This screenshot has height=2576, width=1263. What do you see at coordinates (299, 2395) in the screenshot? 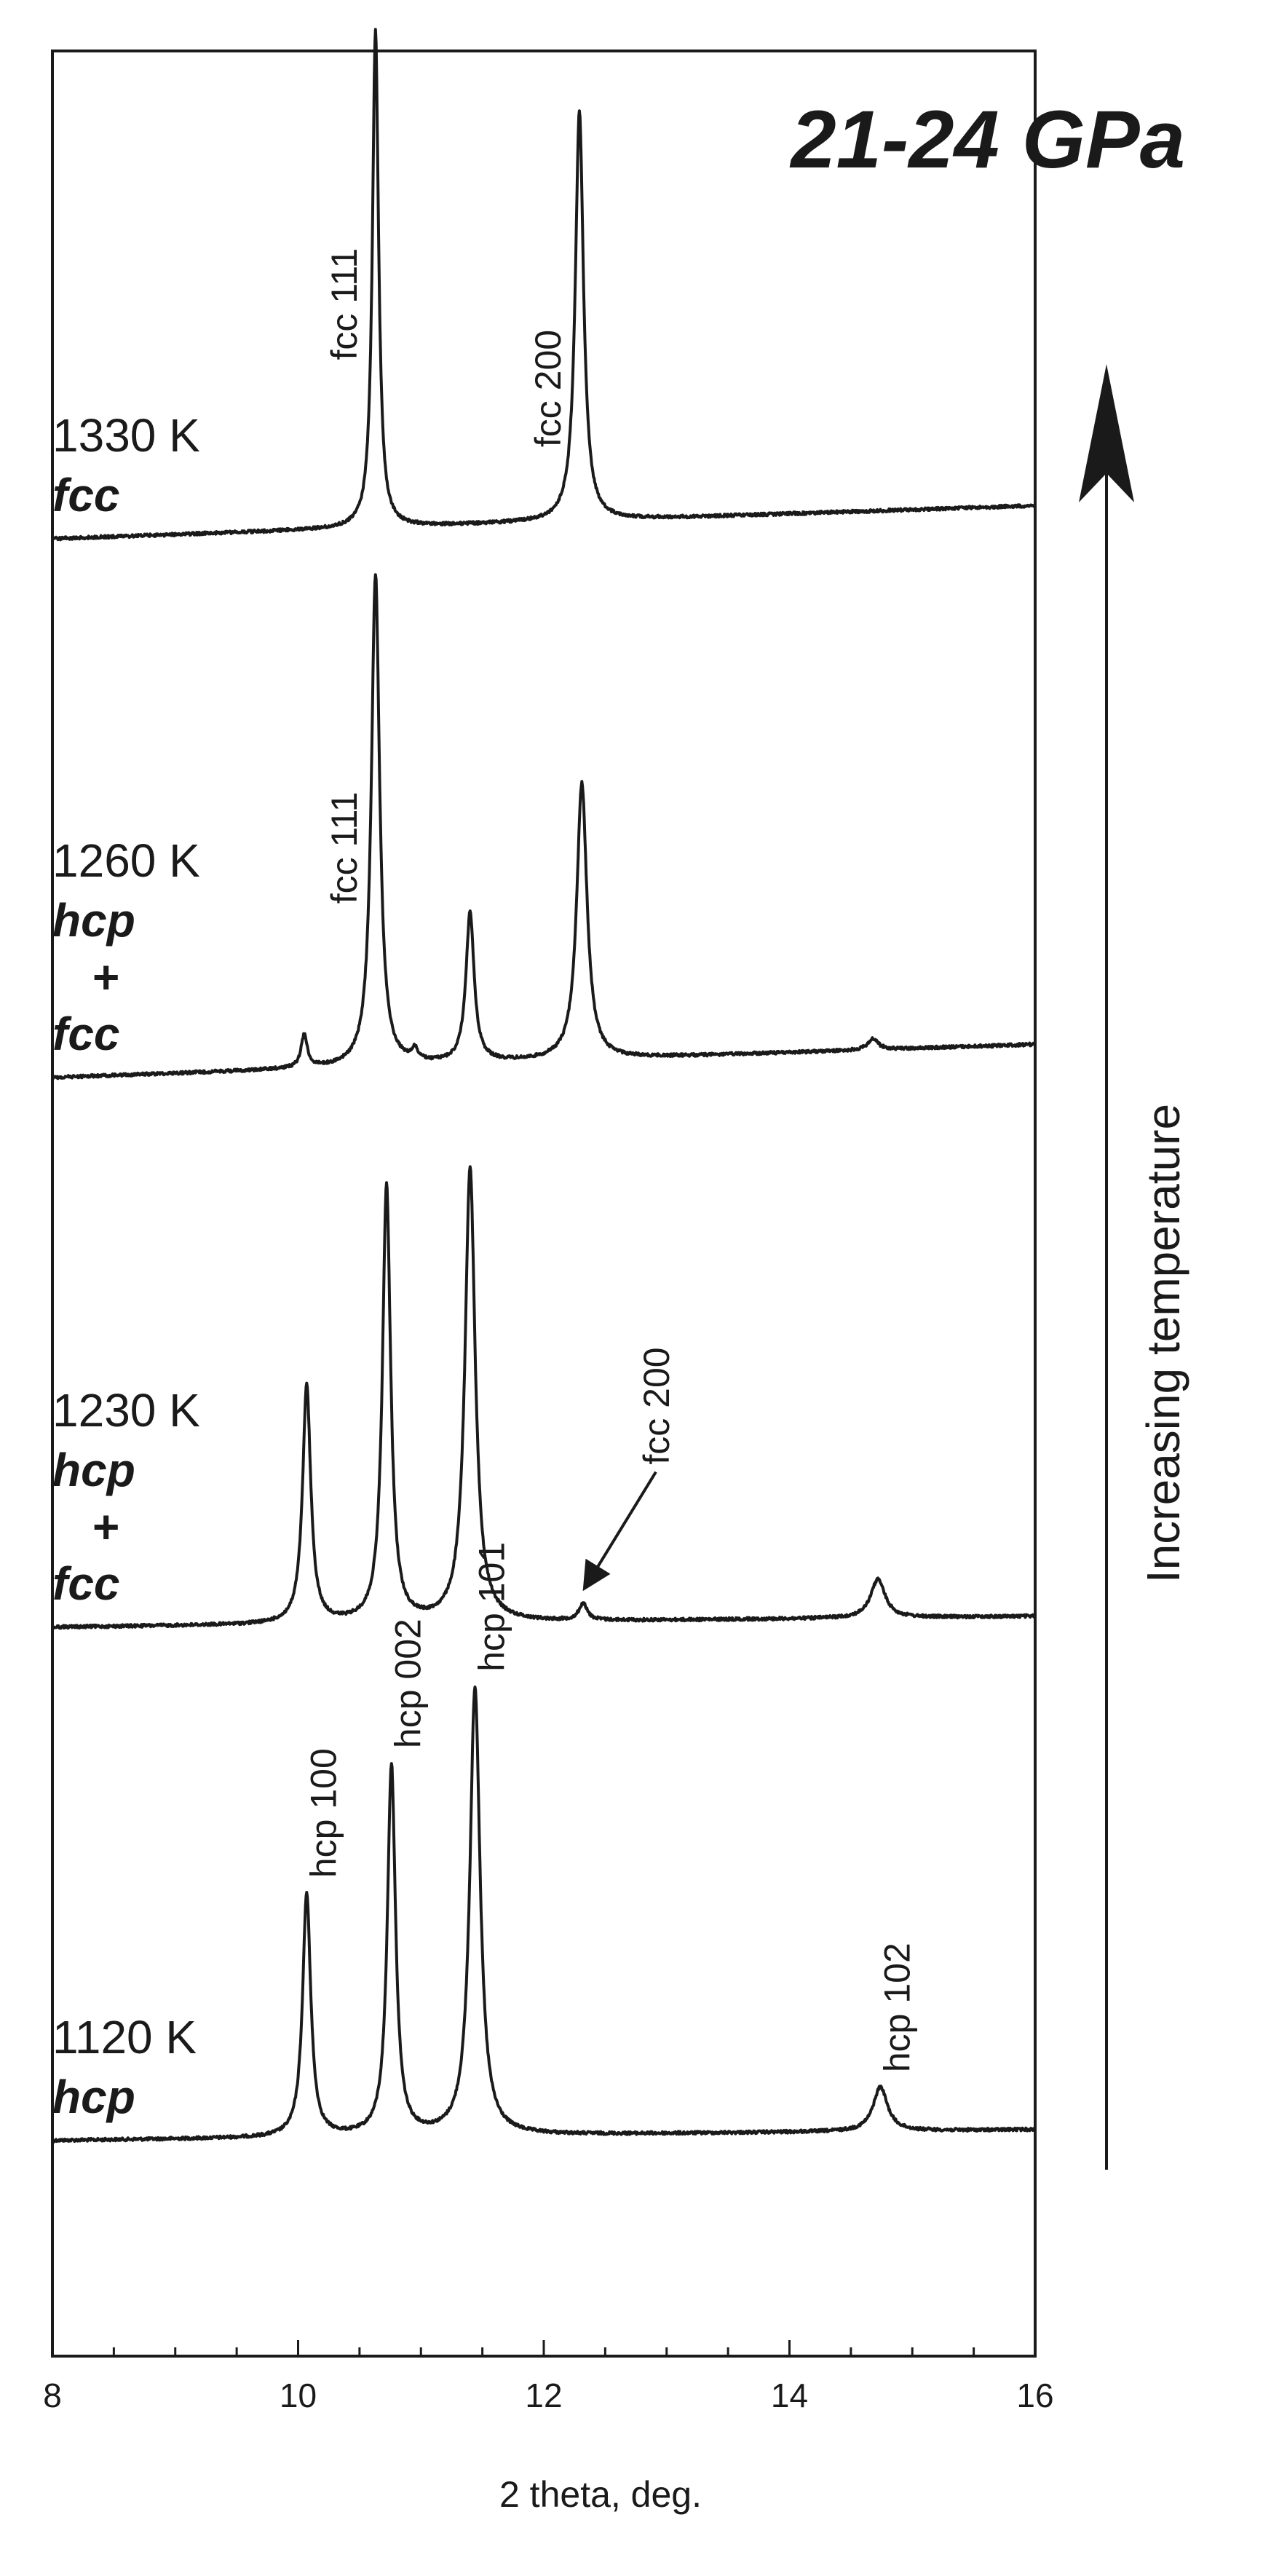
I see `x-tick-label: 10` at bounding box center [299, 2395].